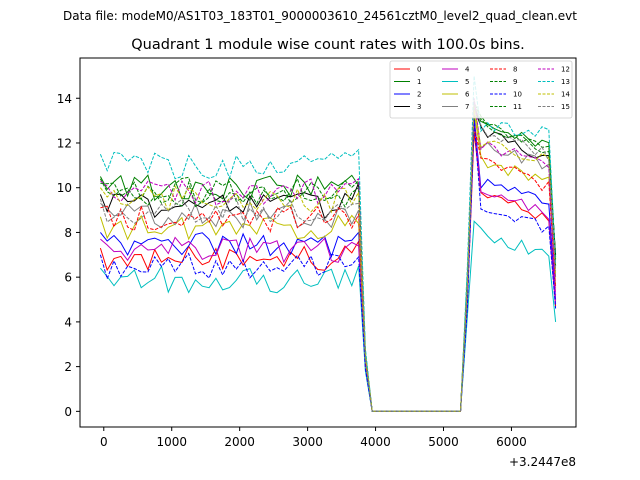 This screenshot has height=480, width=640. I want to click on x-tick-label: 1000, so click(171, 442).